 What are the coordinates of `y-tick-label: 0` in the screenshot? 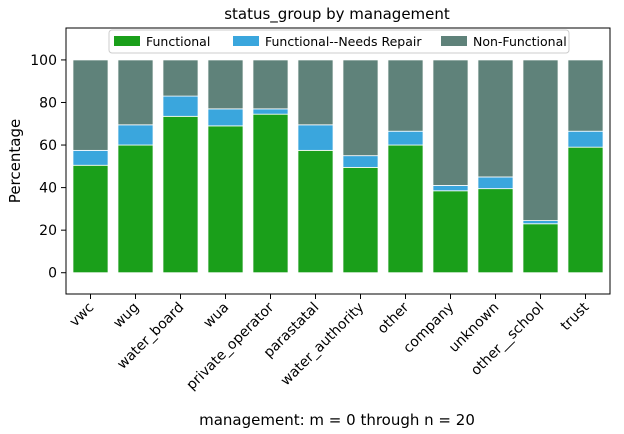 It's located at (52, 274).